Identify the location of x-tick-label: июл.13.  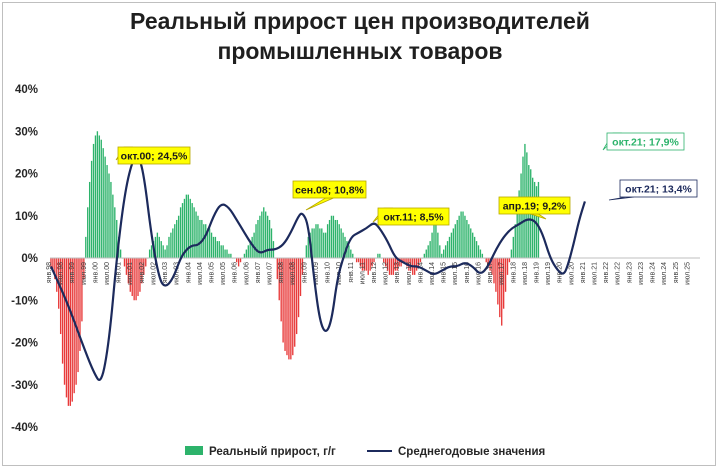
(409, 273).